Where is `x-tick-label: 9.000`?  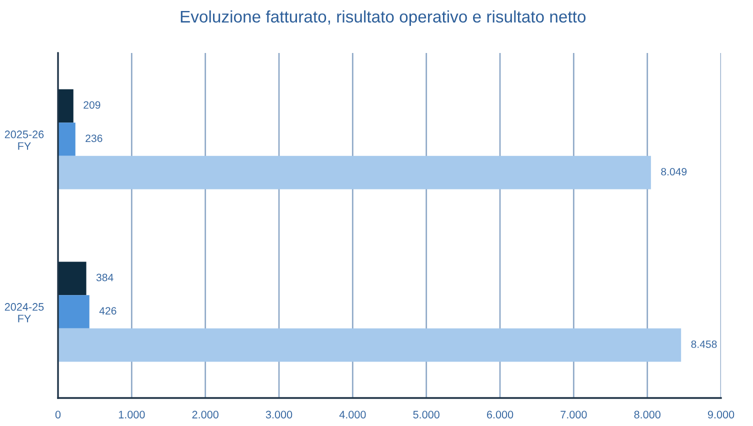
x-tick-label: 9.000 is located at coordinates (721, 414).